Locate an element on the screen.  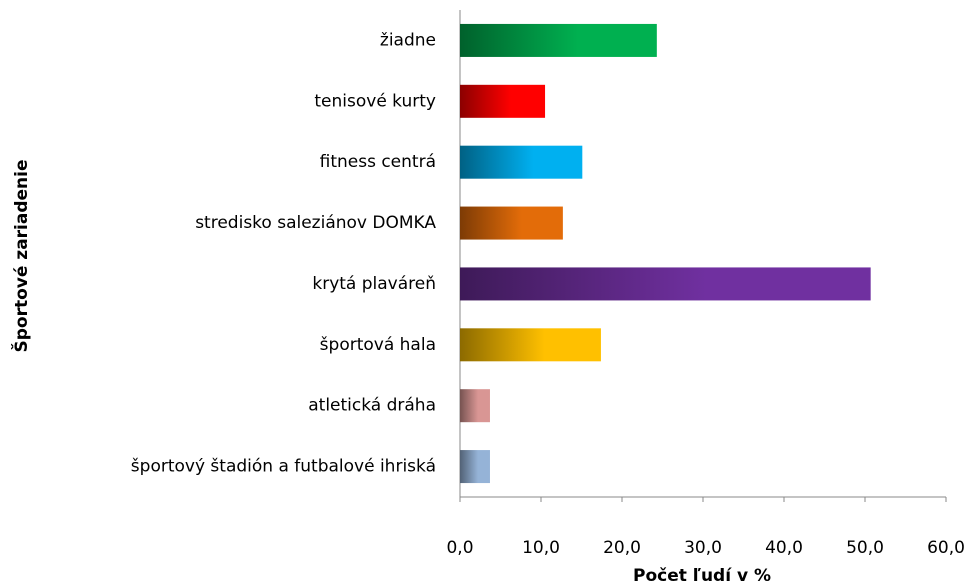
y-tick-label: tenisové kurty is located at coordinates (375, 101).